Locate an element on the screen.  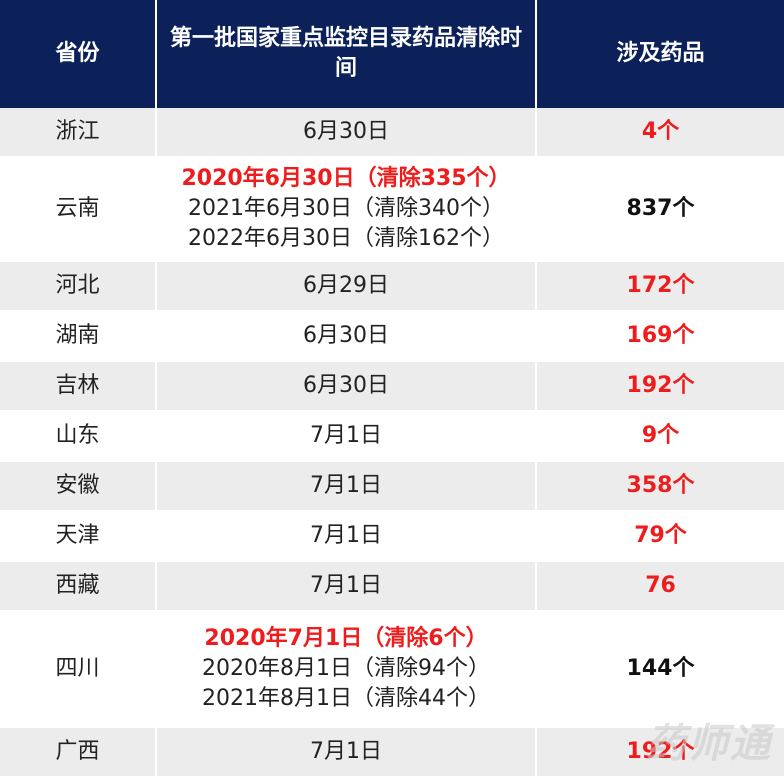
drugs-cell: 358个 is located at coordinates (660, 487).